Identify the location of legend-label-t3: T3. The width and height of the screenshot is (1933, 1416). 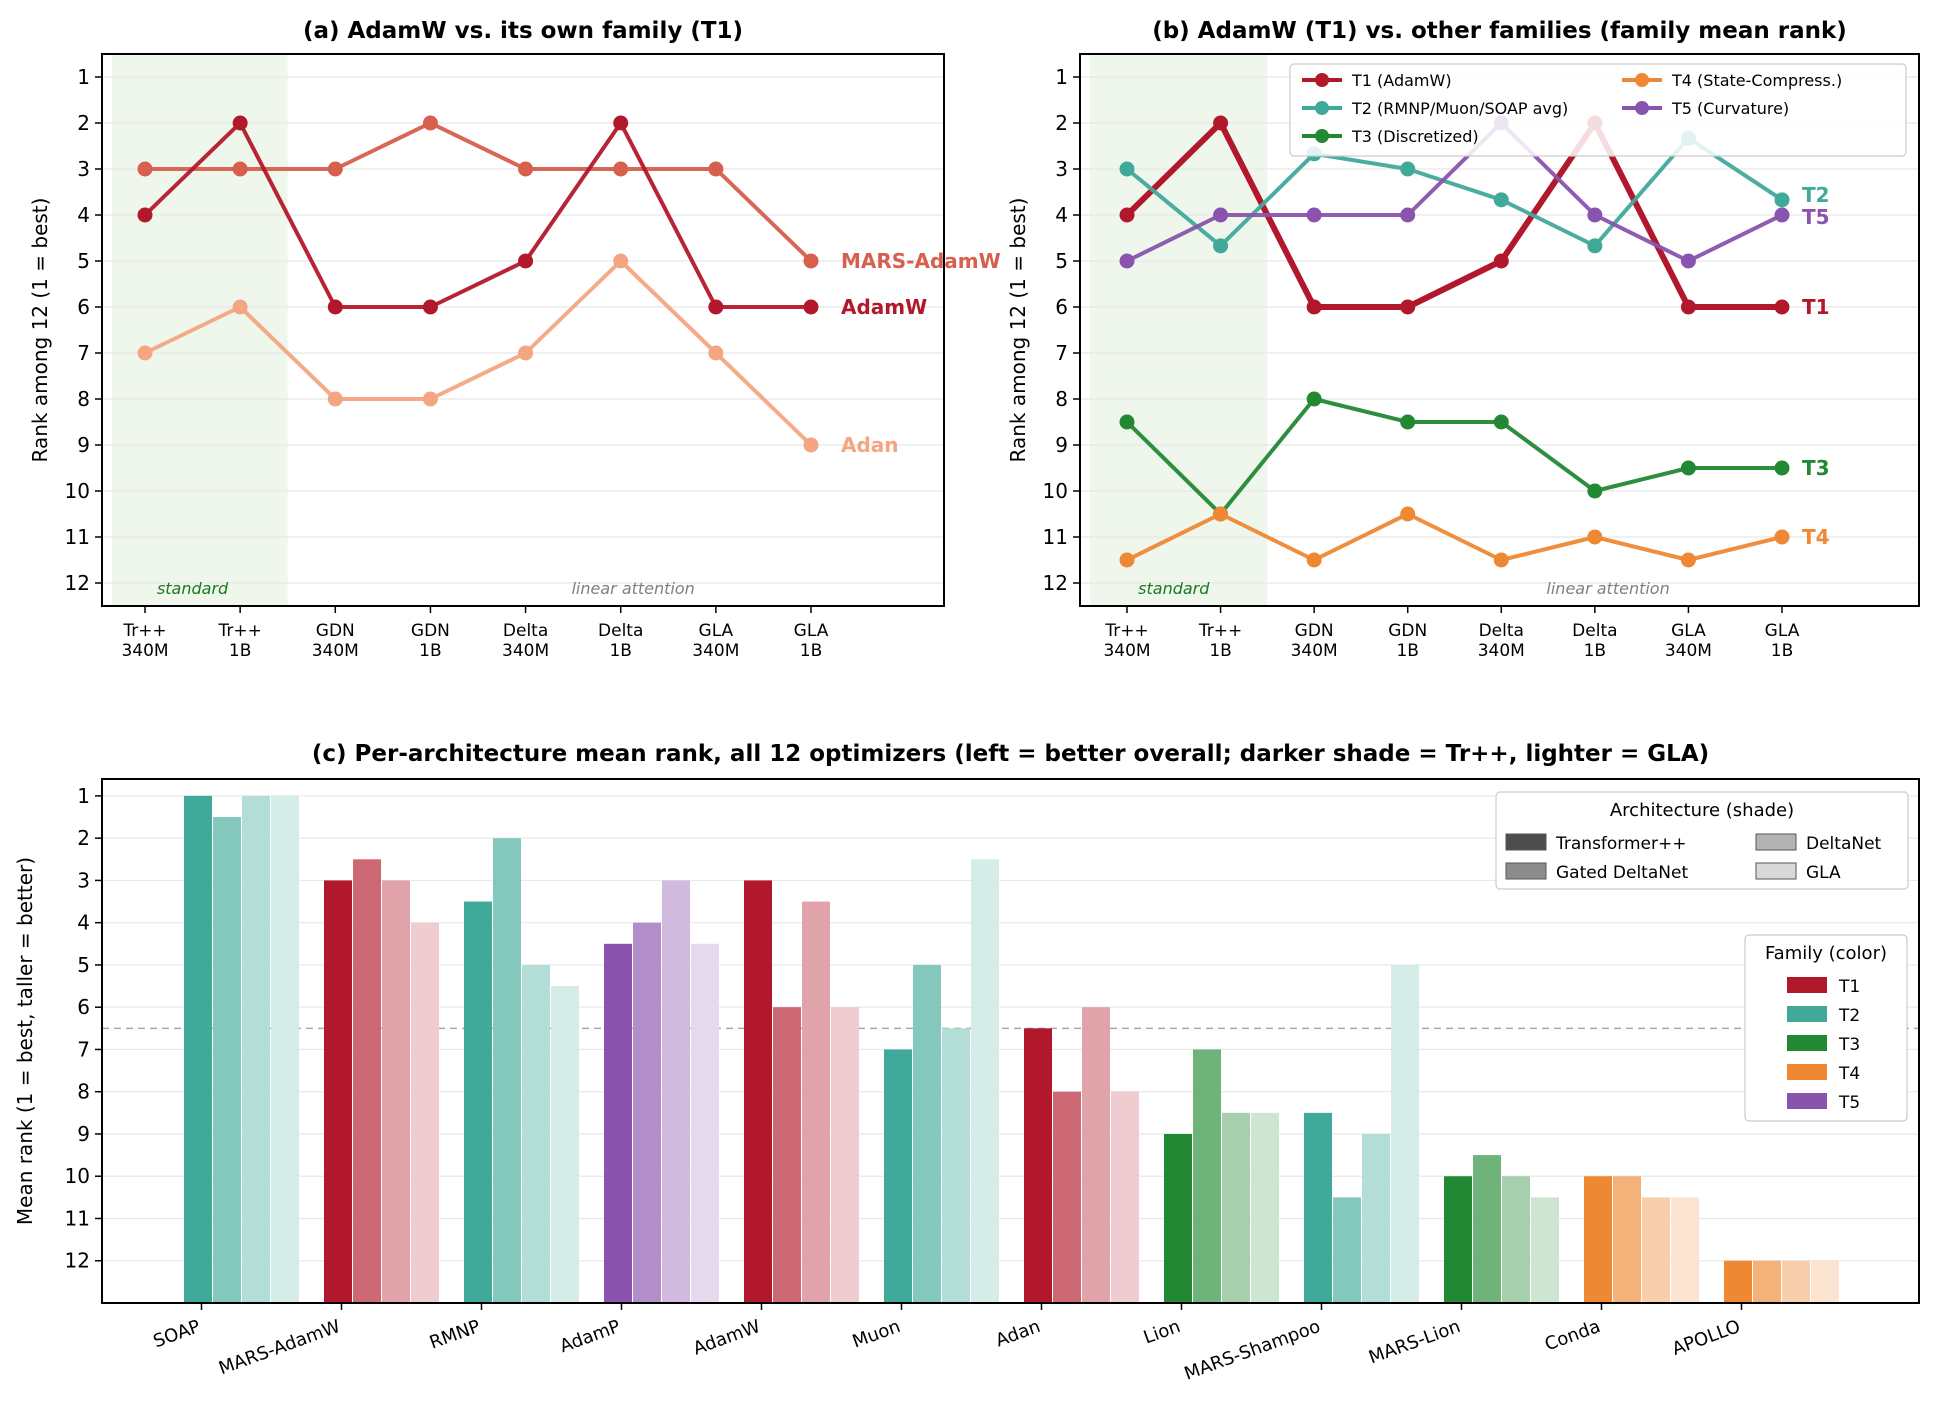
(1849, 1045).